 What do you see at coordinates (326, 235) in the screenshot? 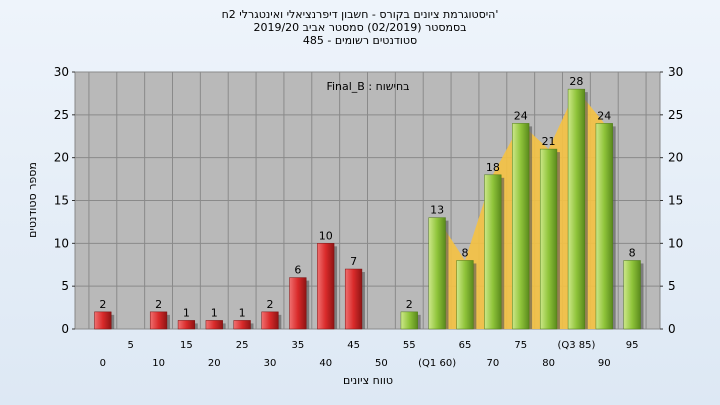
I see `data-label: 10` at bounding box center [326, 235].